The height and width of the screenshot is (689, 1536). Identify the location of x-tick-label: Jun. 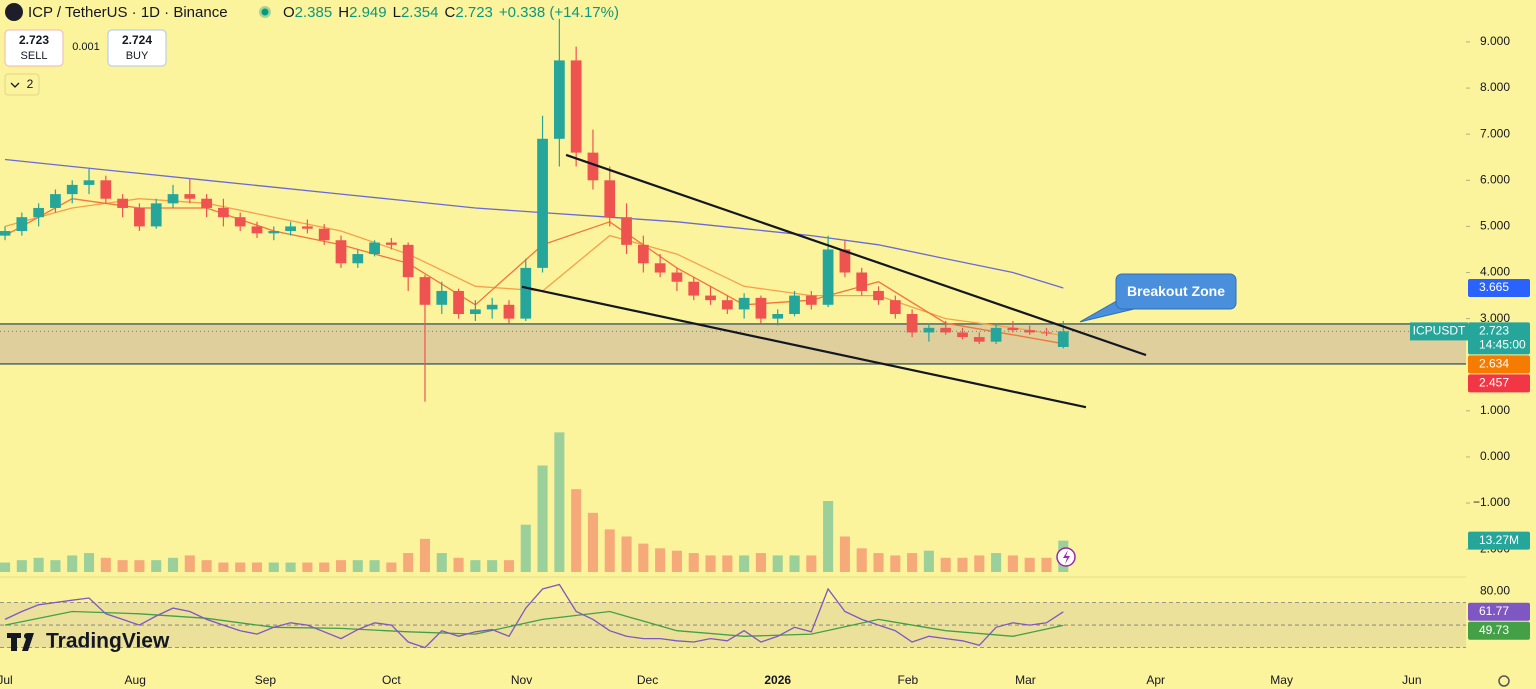
(1411, 680).